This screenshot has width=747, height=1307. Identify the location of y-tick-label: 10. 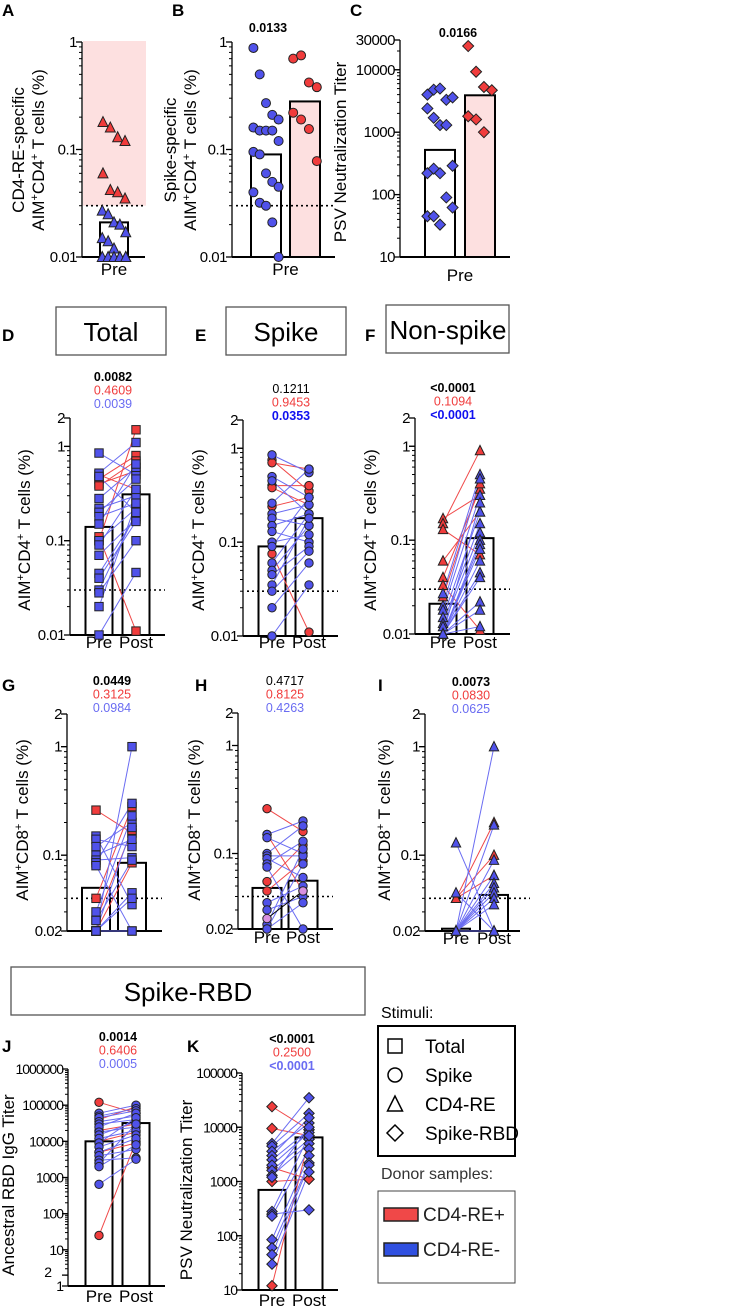
(387, 257).